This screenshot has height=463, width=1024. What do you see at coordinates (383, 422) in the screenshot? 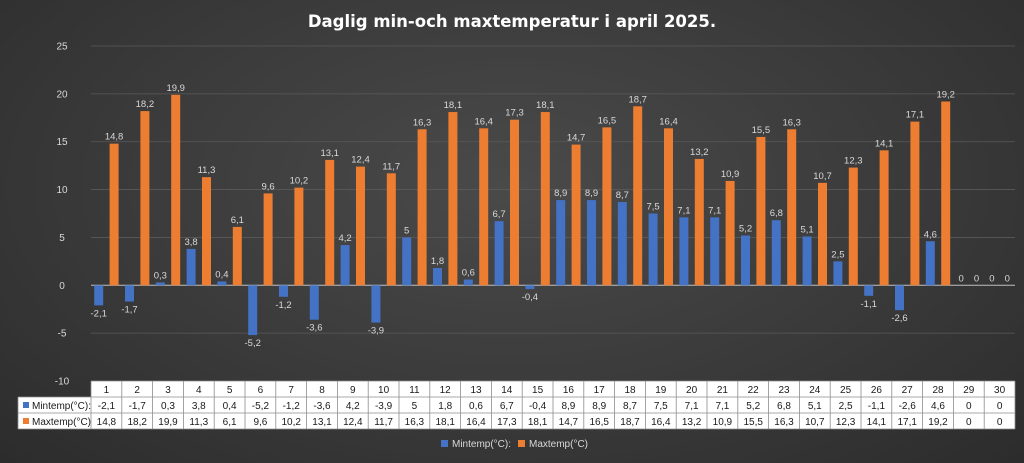
I see `table-max-cell: 11,7` at bounding box center [383, 422].